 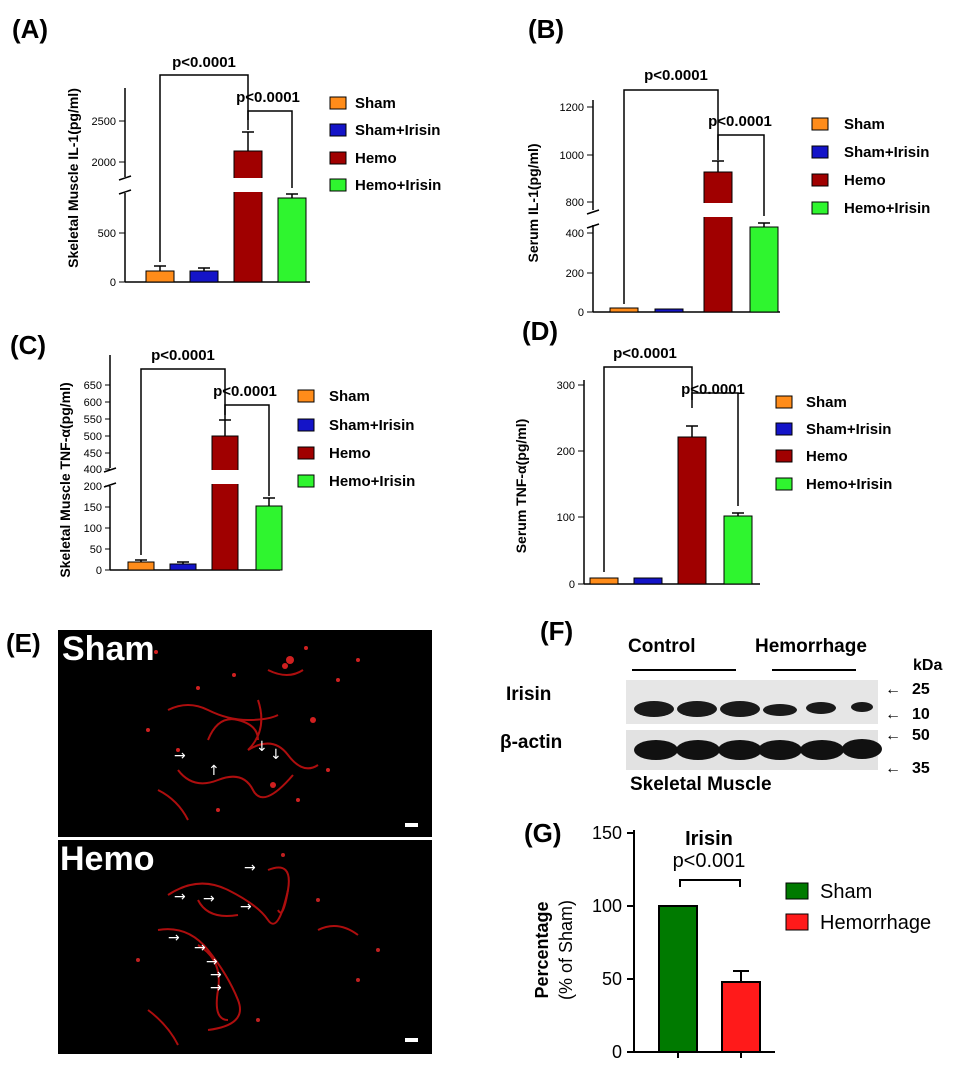 What do you see at coordinates (93, 529) in the screenshot?
I see `panel-c-tick: 100` at bounding box center [93, 529].